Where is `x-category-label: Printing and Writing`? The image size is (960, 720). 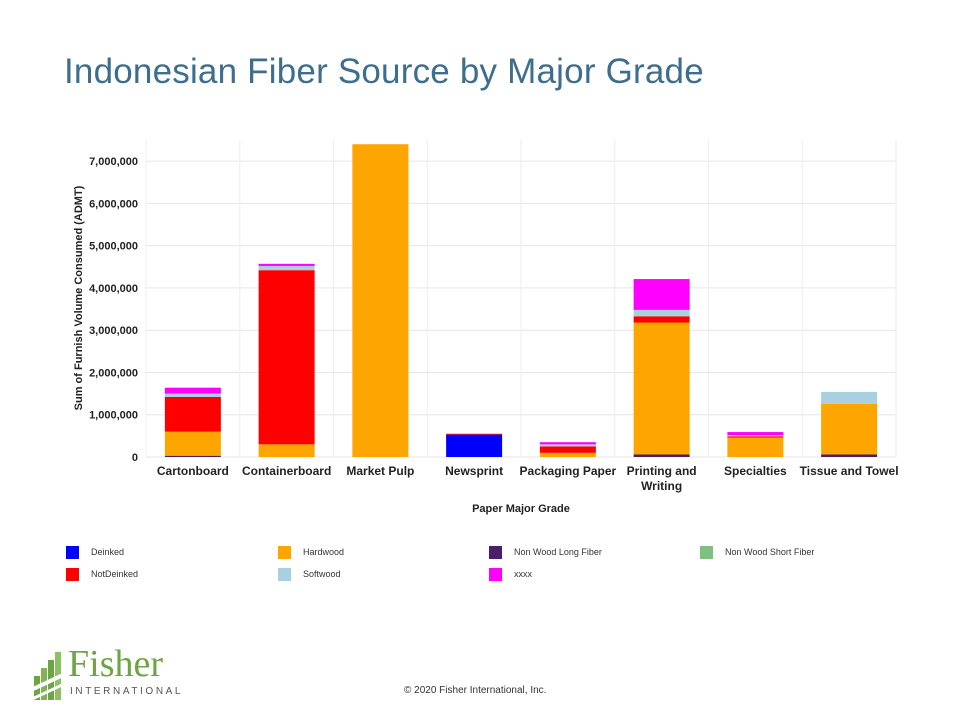
x-category-label: Printing and Writing is located at coordinates (662, 478).